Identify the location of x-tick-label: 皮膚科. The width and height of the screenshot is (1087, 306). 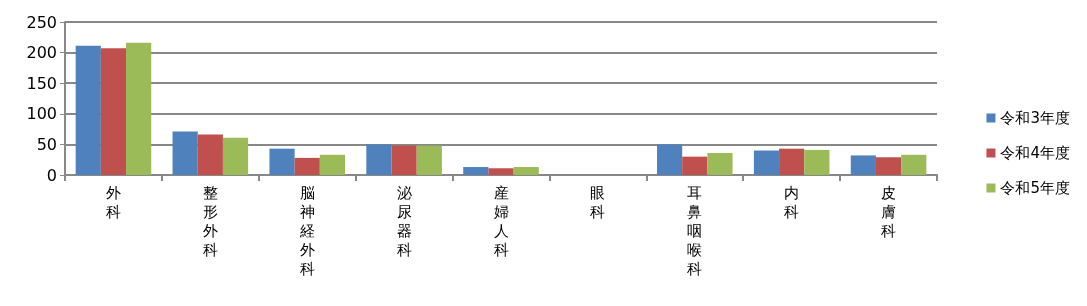
(889, 211).